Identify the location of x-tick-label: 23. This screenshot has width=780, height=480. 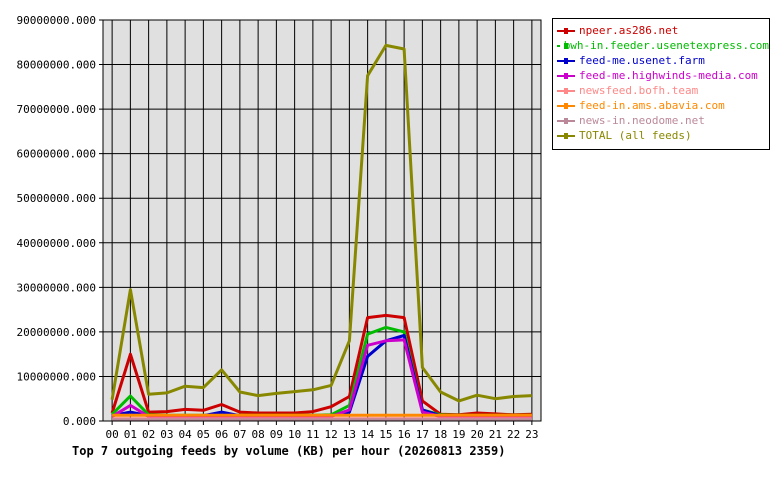
(531, 434).